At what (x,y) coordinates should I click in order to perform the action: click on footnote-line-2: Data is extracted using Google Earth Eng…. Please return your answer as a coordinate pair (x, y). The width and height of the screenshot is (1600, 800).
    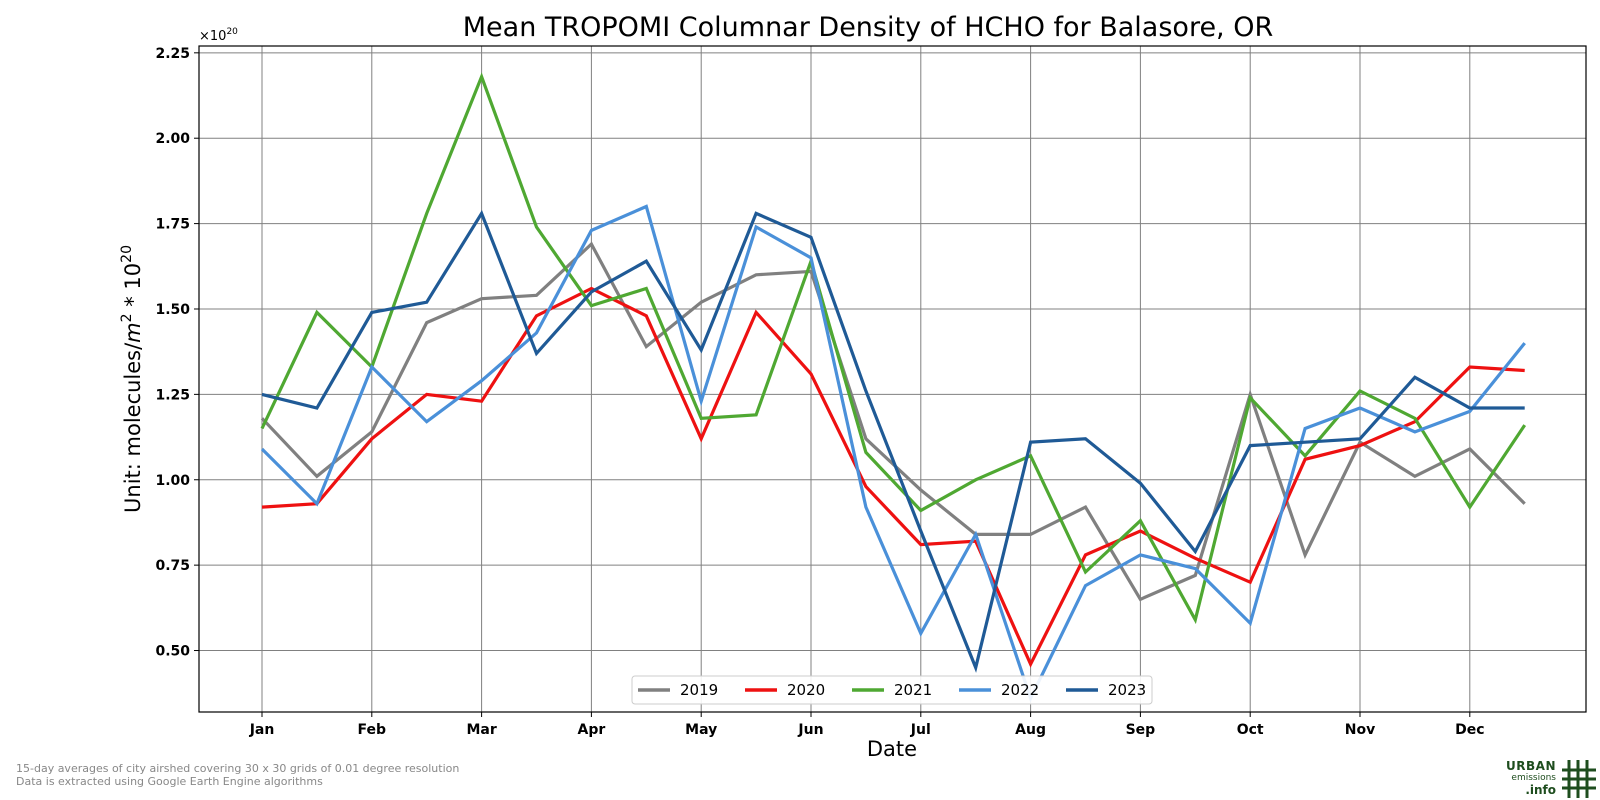
    Looking at the image, I should click on (169, 781).